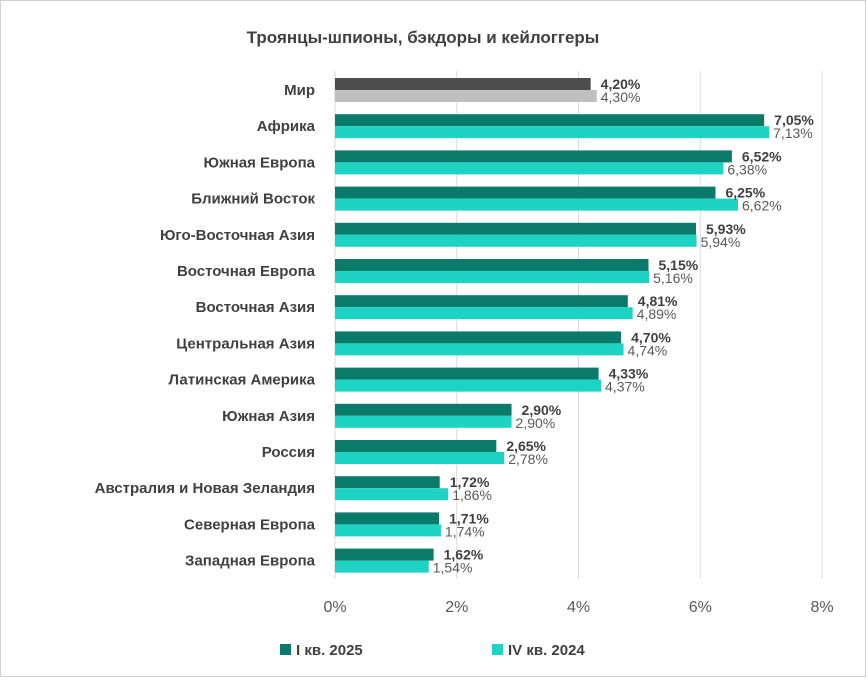 This screenshot has height=680, width=868. I want to click on data-label-q1-2025: 4,33%, so click(629, 374).